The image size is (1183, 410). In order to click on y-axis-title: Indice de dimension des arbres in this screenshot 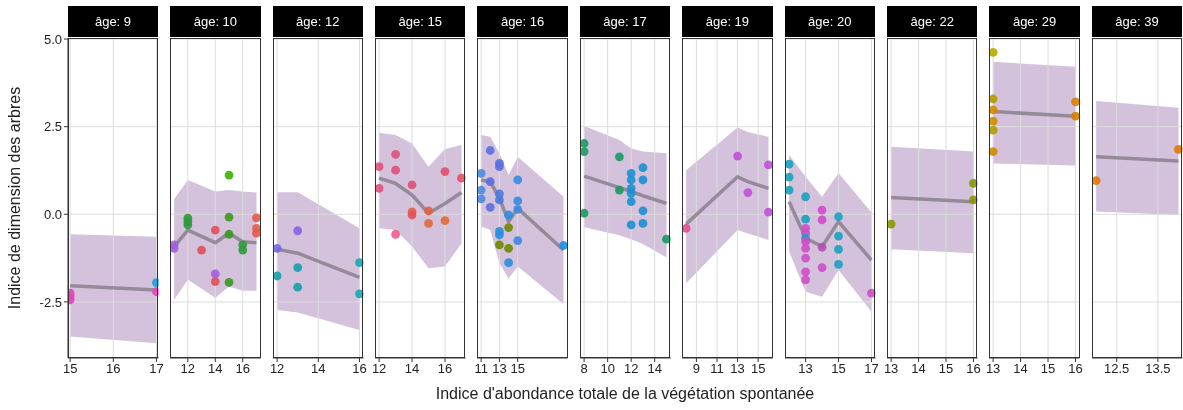, I will do `click(15, 198)`.